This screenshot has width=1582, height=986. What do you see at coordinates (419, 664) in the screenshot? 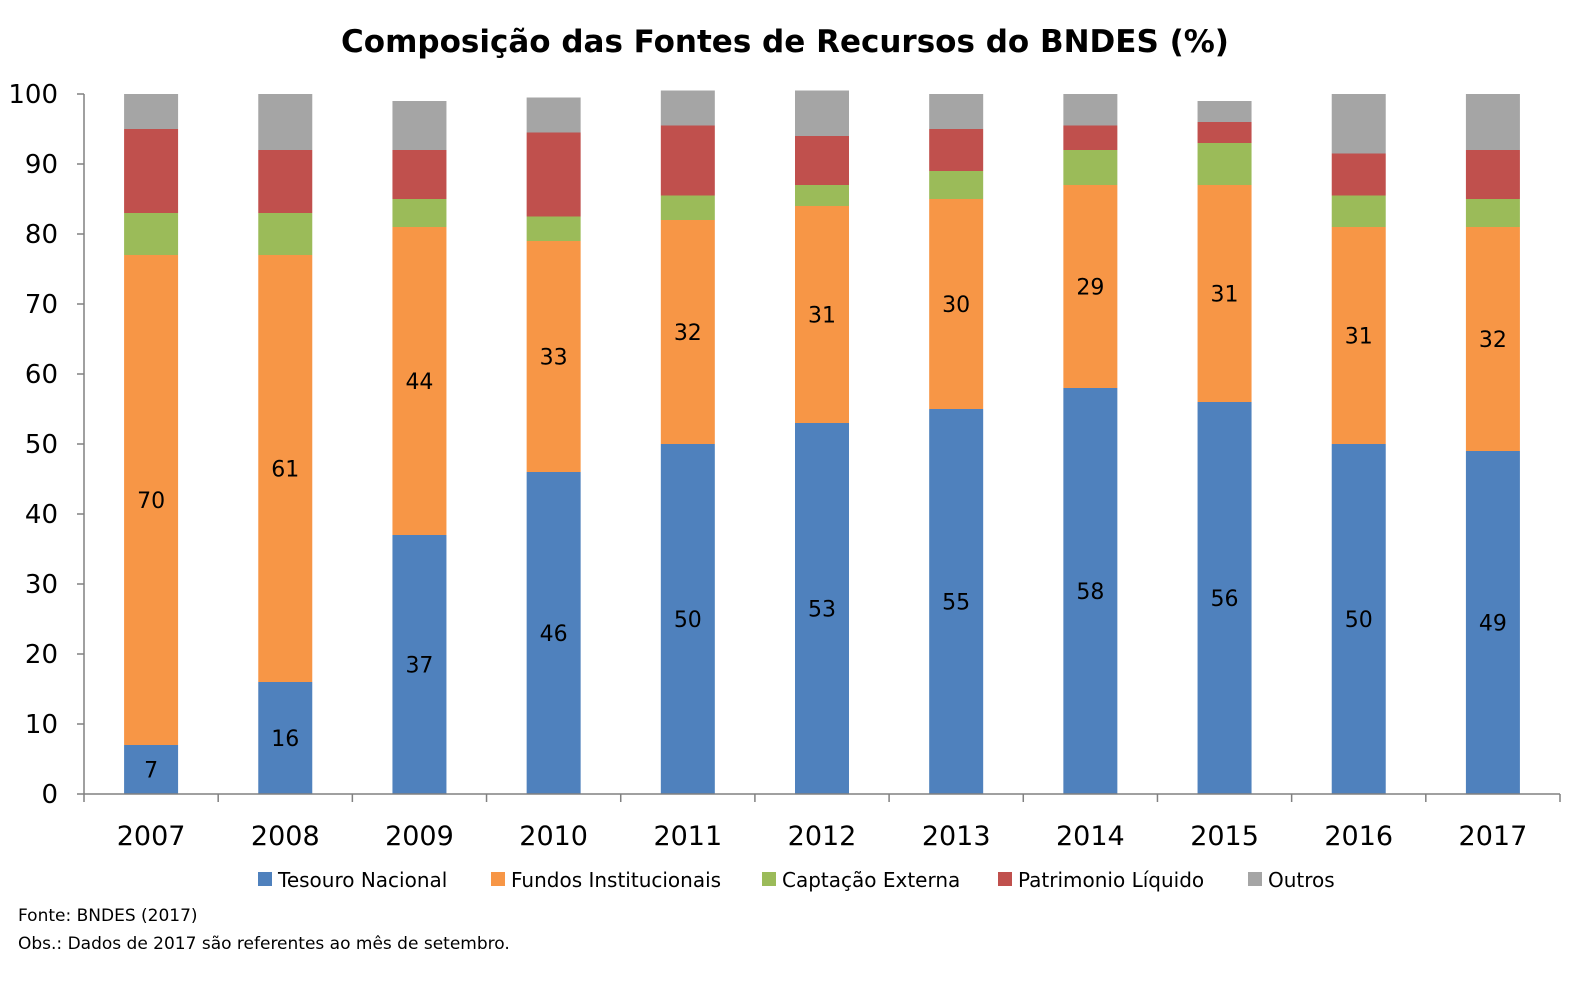
I see `bar-tesouro-nacional-2009` at bounding box center [419, 664].